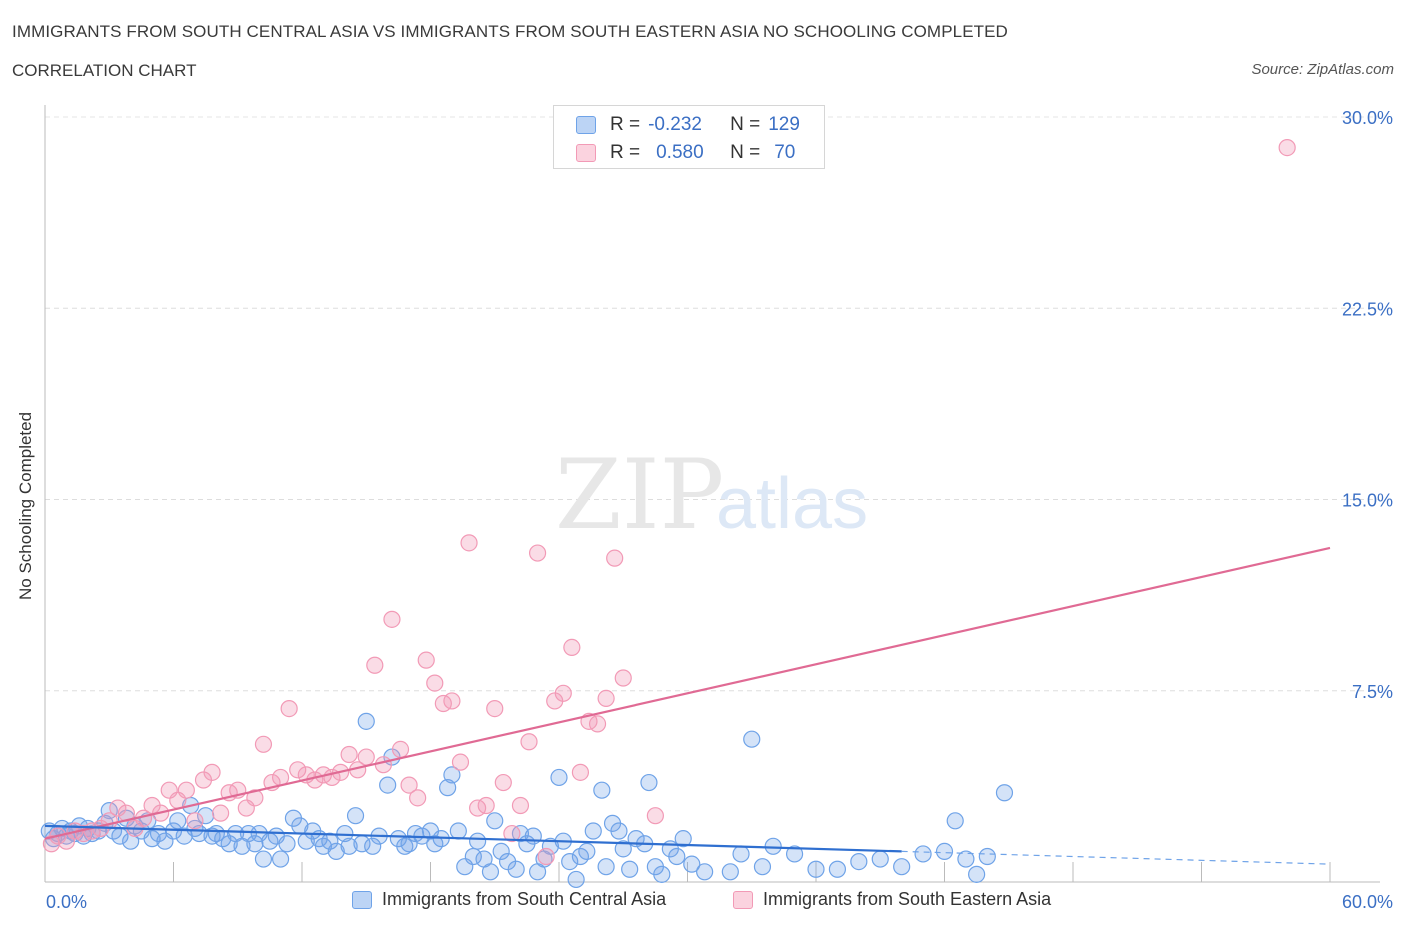  I want to click on trend-line-blue-extension, so click(1116, 857).